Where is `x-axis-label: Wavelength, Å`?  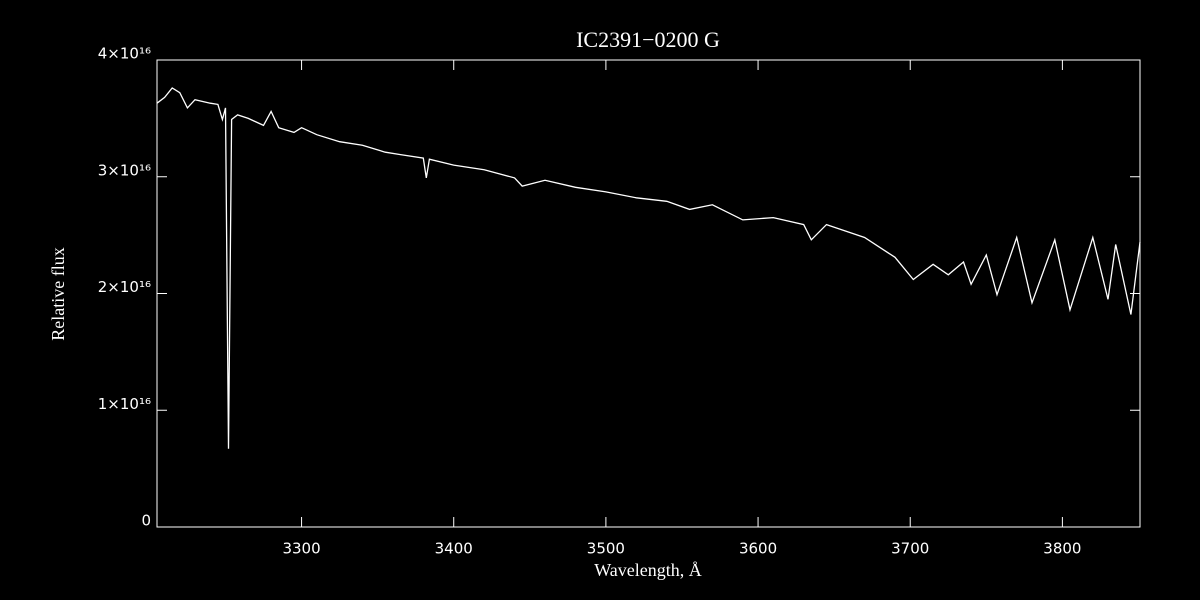
x-axis-label: Wavelength, Å is located at coordinates (648, 570).